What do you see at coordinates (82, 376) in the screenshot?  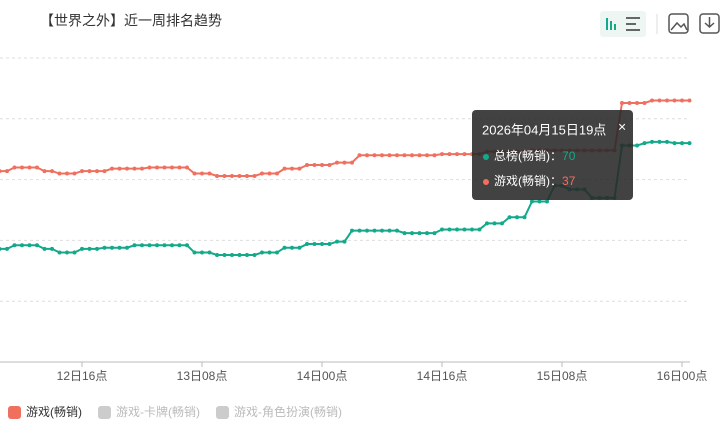 I see `x-tick-label: 12日16点` at bounding box center [82, 376].